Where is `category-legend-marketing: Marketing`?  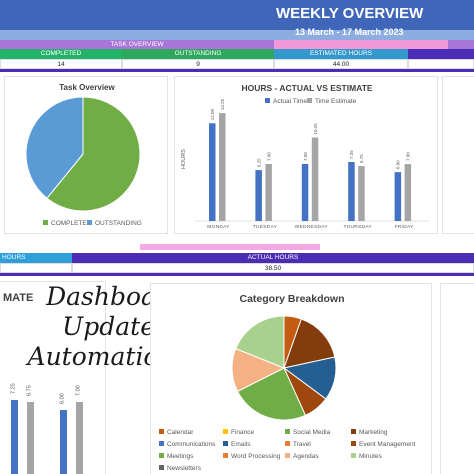
category-legend-marketing: Marketing is located at coordinates (369, 432).